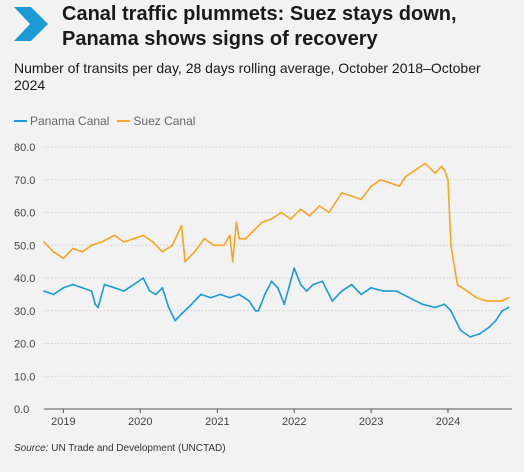  What do you see at coordinates (448, 422) in the screenshot?
I see `x-tick-label: 2024` at bounding box center [448, 422].